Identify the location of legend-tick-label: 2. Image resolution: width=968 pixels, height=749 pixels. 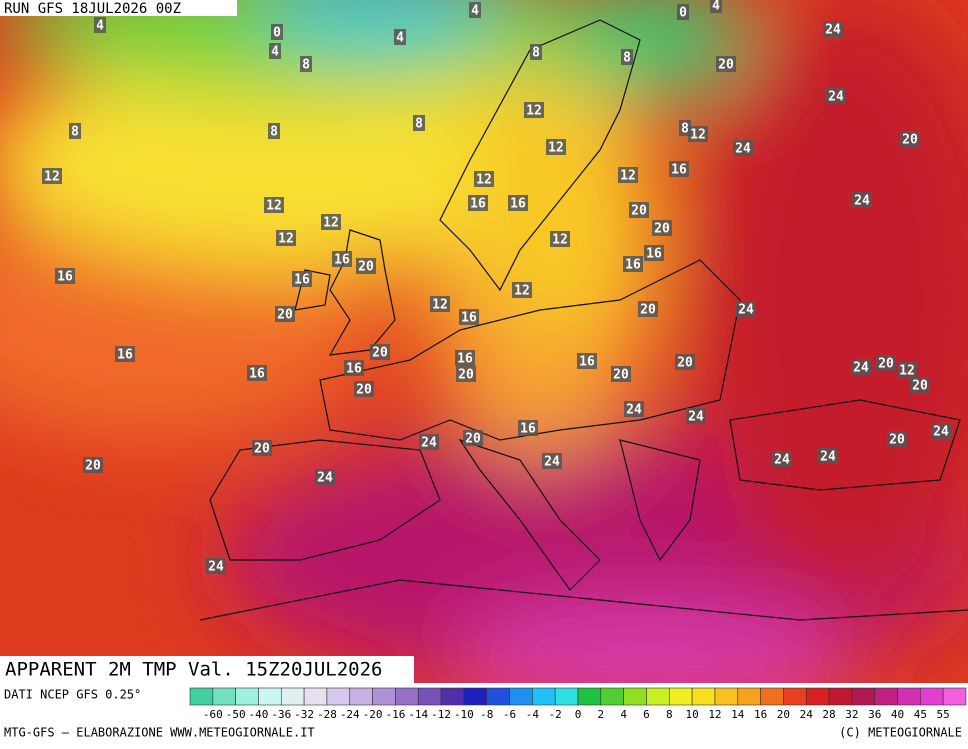
(601, 714).